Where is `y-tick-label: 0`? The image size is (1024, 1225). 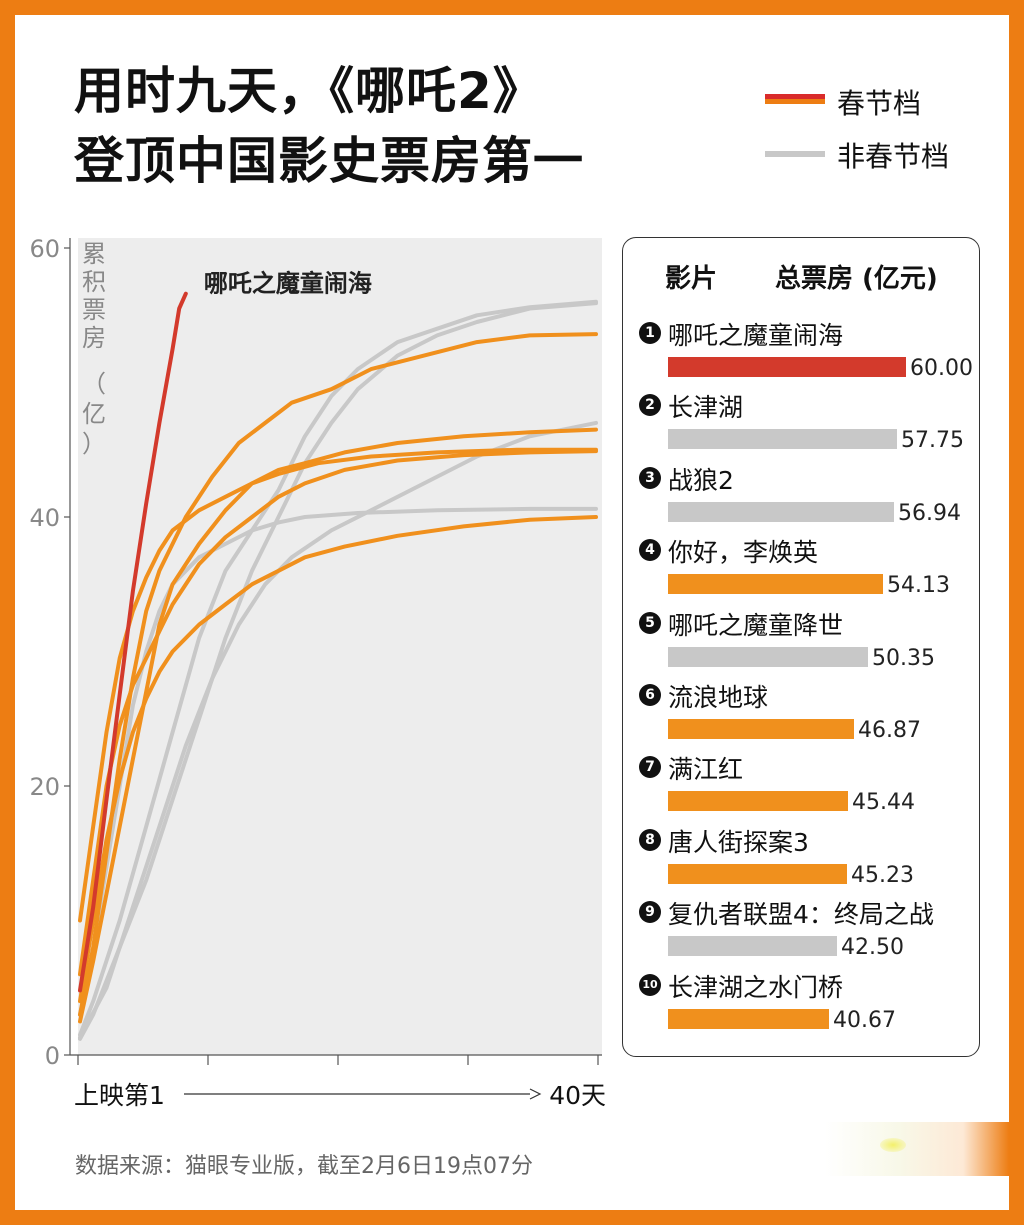
y-tick-label: 0 is located at coordinates (52, 1056).